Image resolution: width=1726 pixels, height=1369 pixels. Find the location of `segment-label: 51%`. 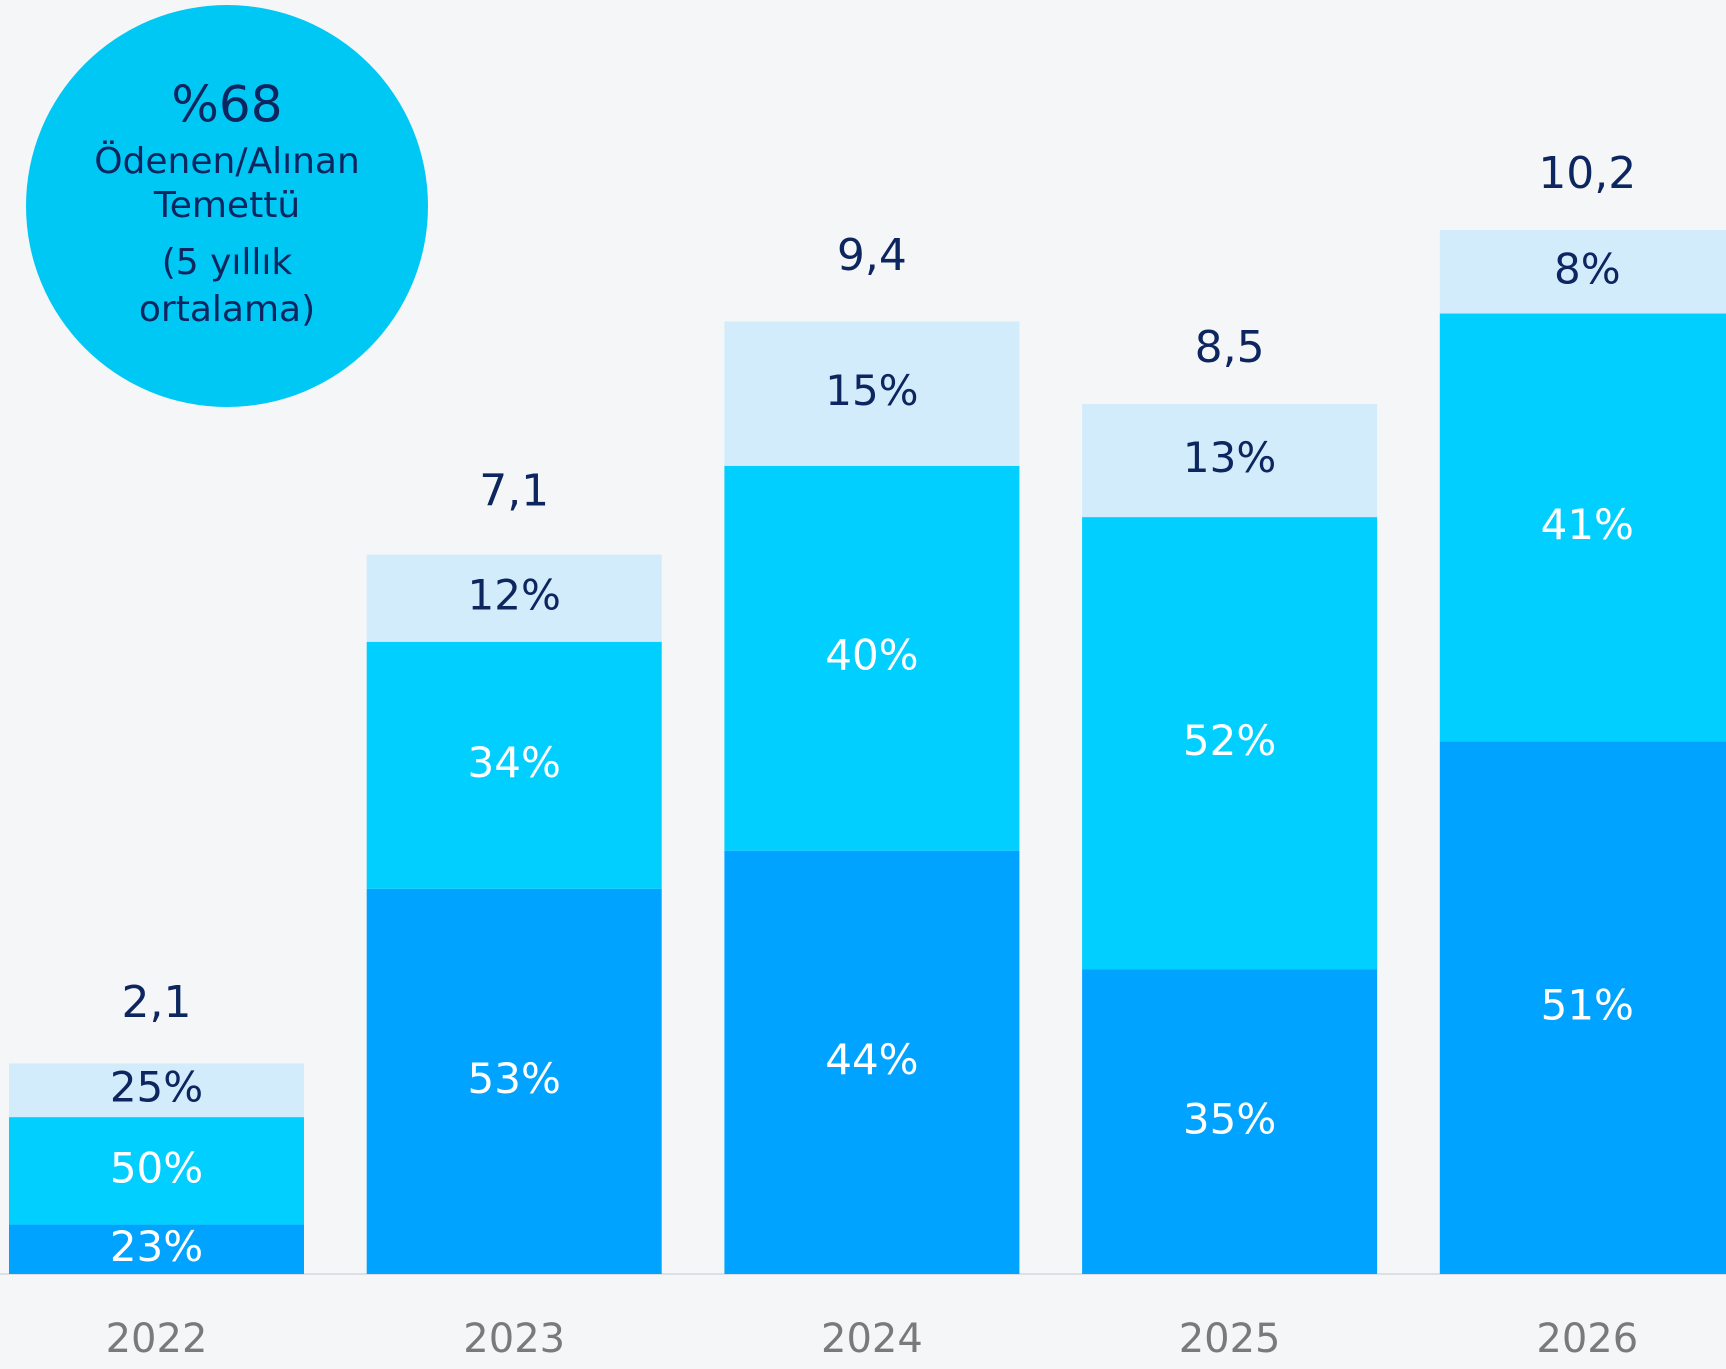

segment-label: 51% is located at coordinates (1587, 1004).